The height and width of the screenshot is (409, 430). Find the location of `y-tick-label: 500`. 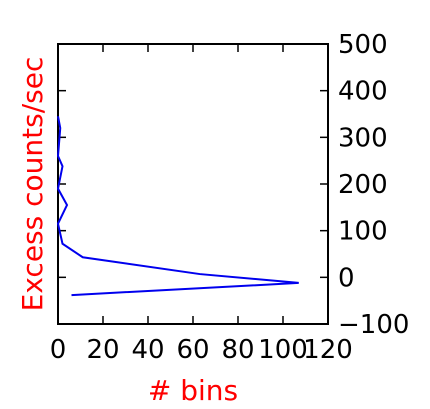

y-tick-label: 500 is located at coordinates (363, 45).